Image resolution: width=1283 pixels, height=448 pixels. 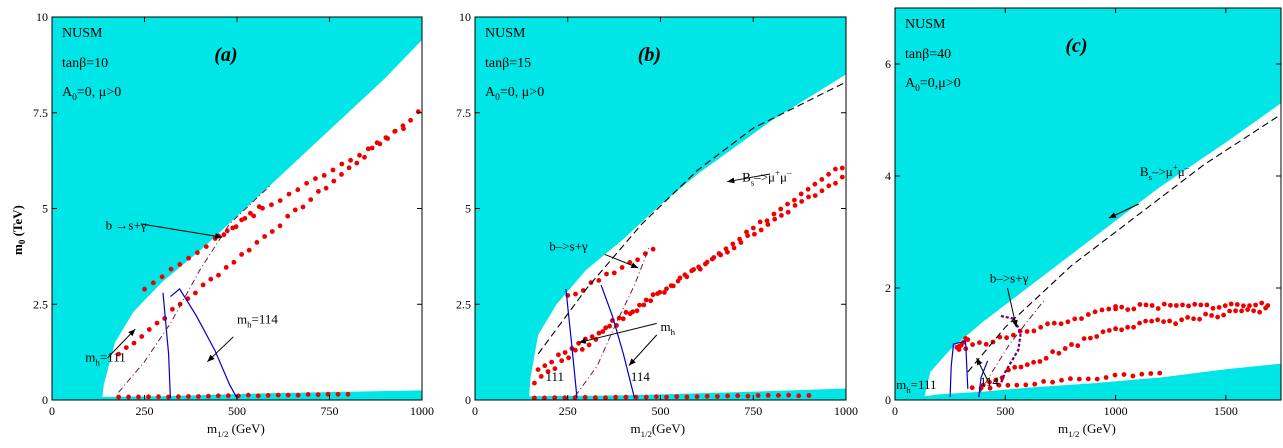 What do you see at coordinates (1010, 349) in the screenshot?
I see `bsgamma-loop-line` at bounding box center [1010, 349].